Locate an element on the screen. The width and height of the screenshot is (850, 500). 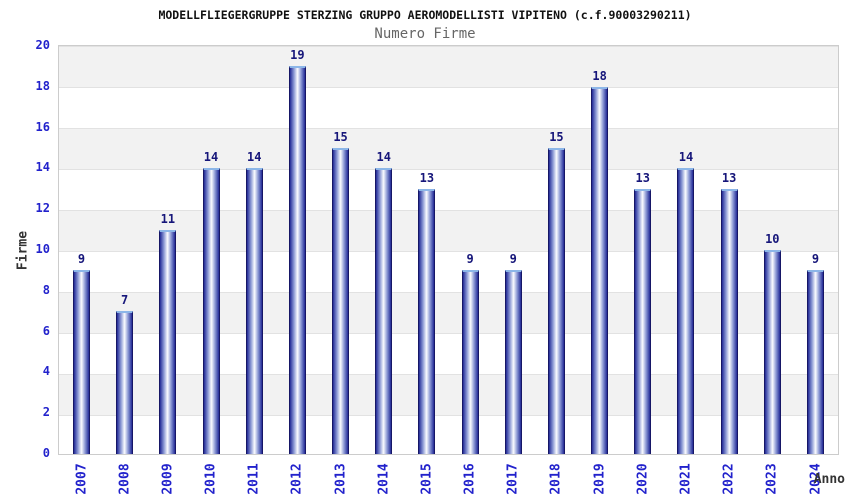
x-tick-label: 2013 is located at coordinates (341, 479).